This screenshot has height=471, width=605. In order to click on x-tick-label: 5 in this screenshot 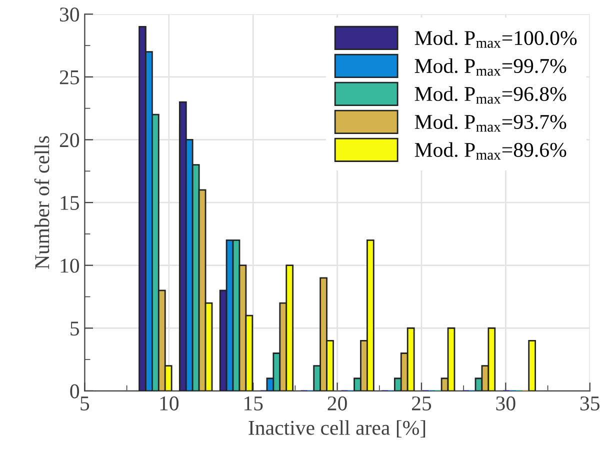, I will do `click(85, 403)`.